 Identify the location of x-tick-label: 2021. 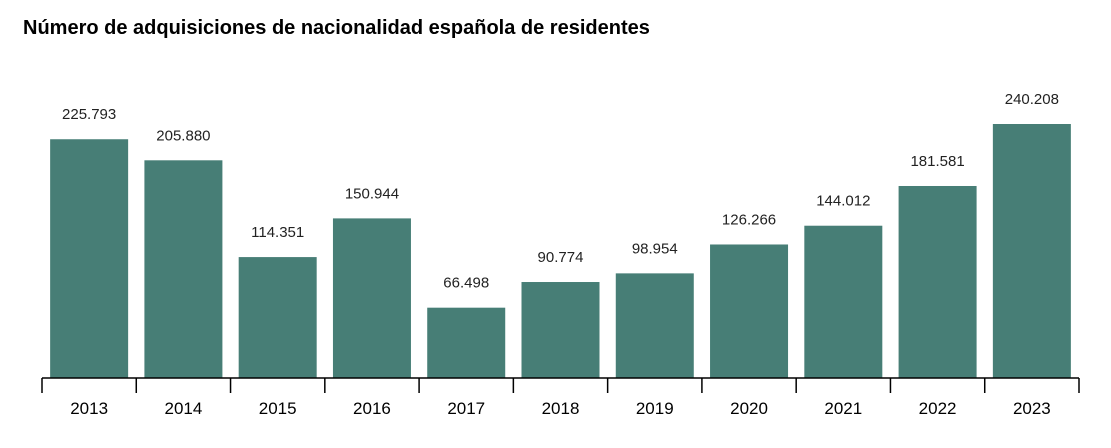
(843, 408).